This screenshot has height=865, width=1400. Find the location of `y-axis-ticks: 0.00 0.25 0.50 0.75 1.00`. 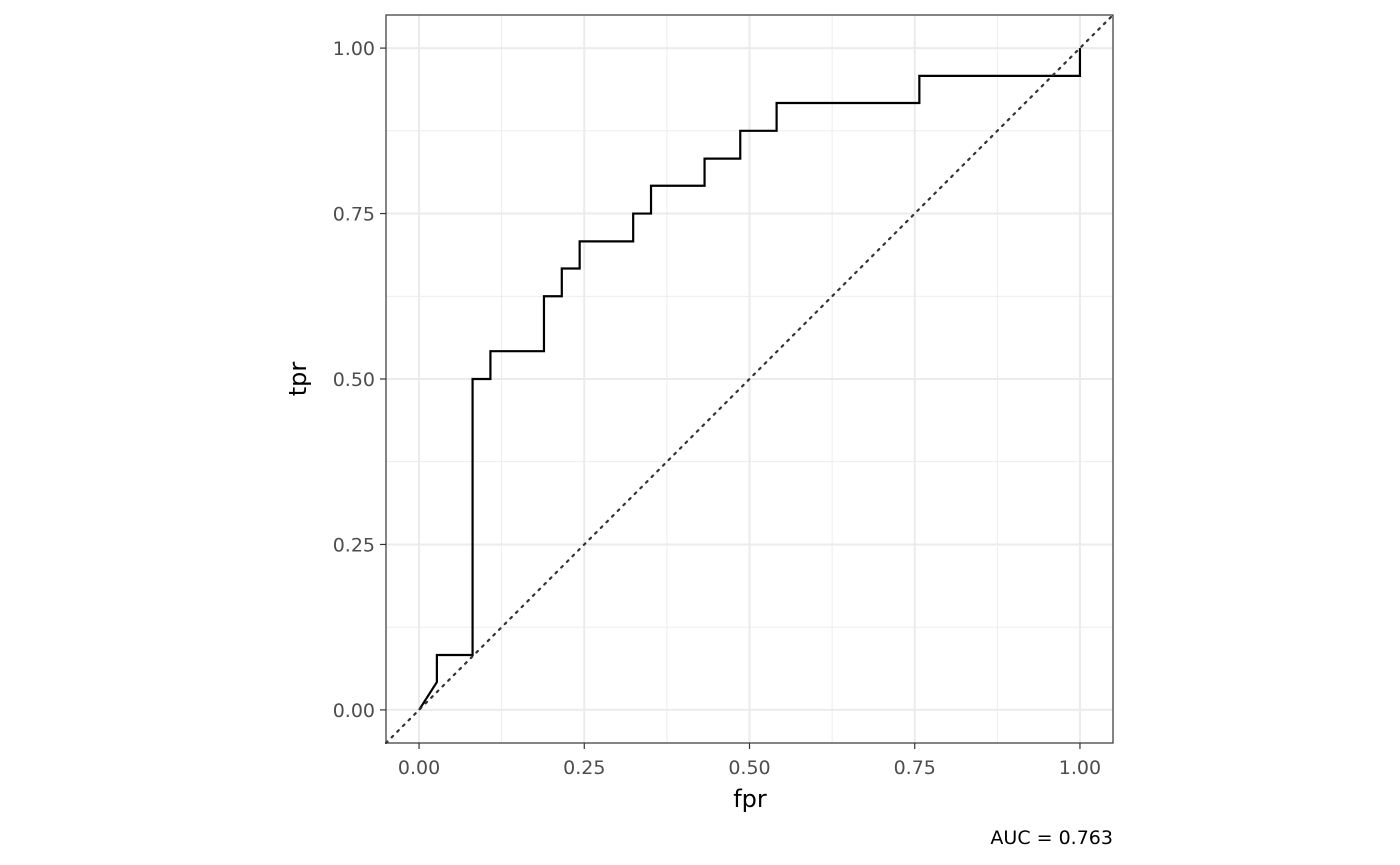

y-axis-ticks: 0.00 0.25 0.50 0.75 1.00 is located at coordinates (359, 380).